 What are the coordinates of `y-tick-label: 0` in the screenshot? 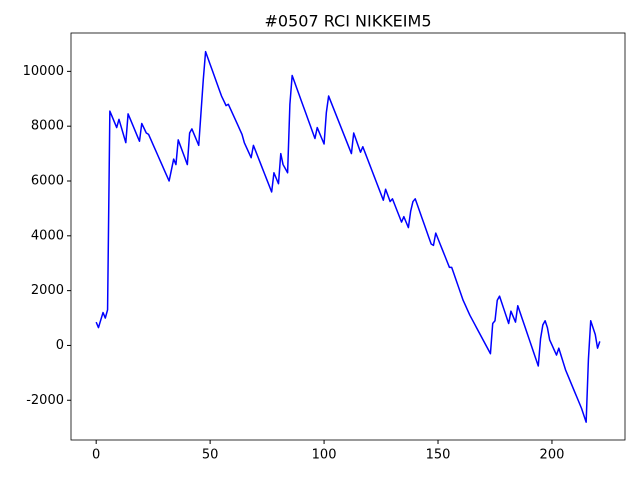 It's located at (60, 345).